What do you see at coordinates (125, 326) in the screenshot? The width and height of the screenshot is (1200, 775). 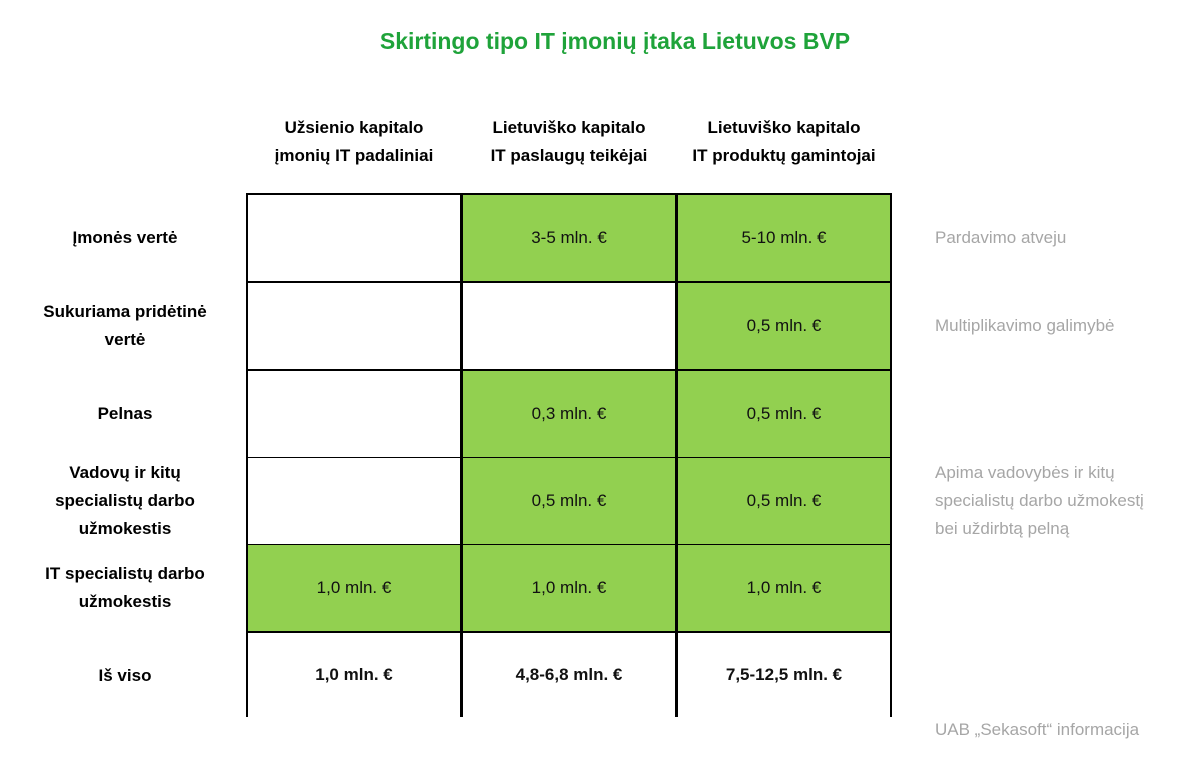 I see `row-header: Sukuriama pridėtinė vertė` at bounding box center [125, 326].